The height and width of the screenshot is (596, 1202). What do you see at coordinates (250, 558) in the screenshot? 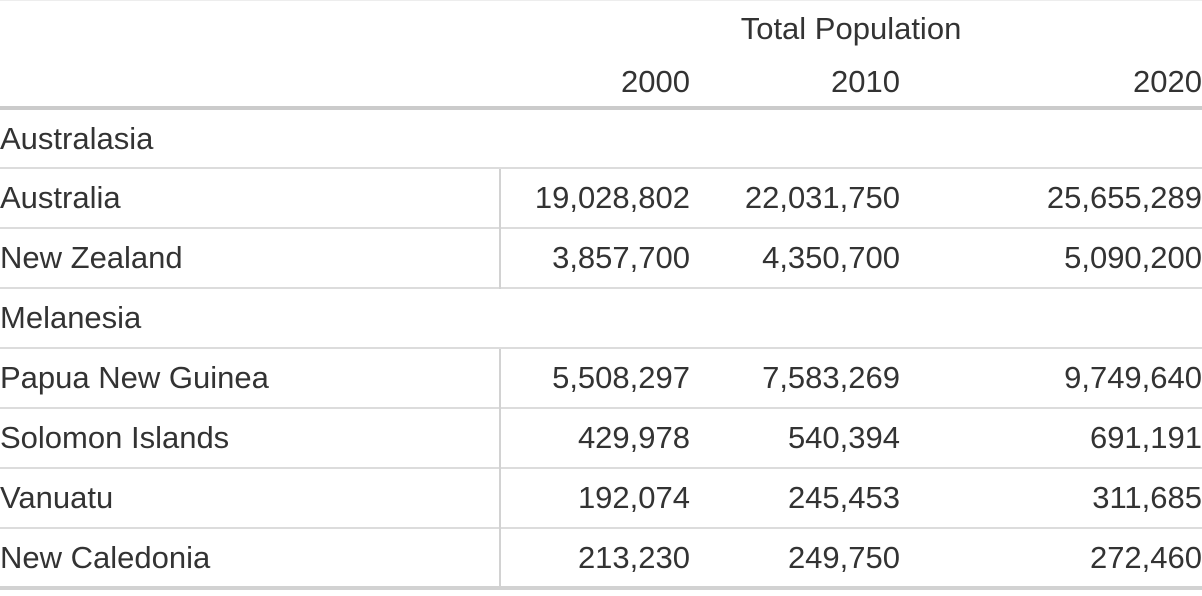
I see `country-label: New Caledonia` at bounding box center [250, 558].